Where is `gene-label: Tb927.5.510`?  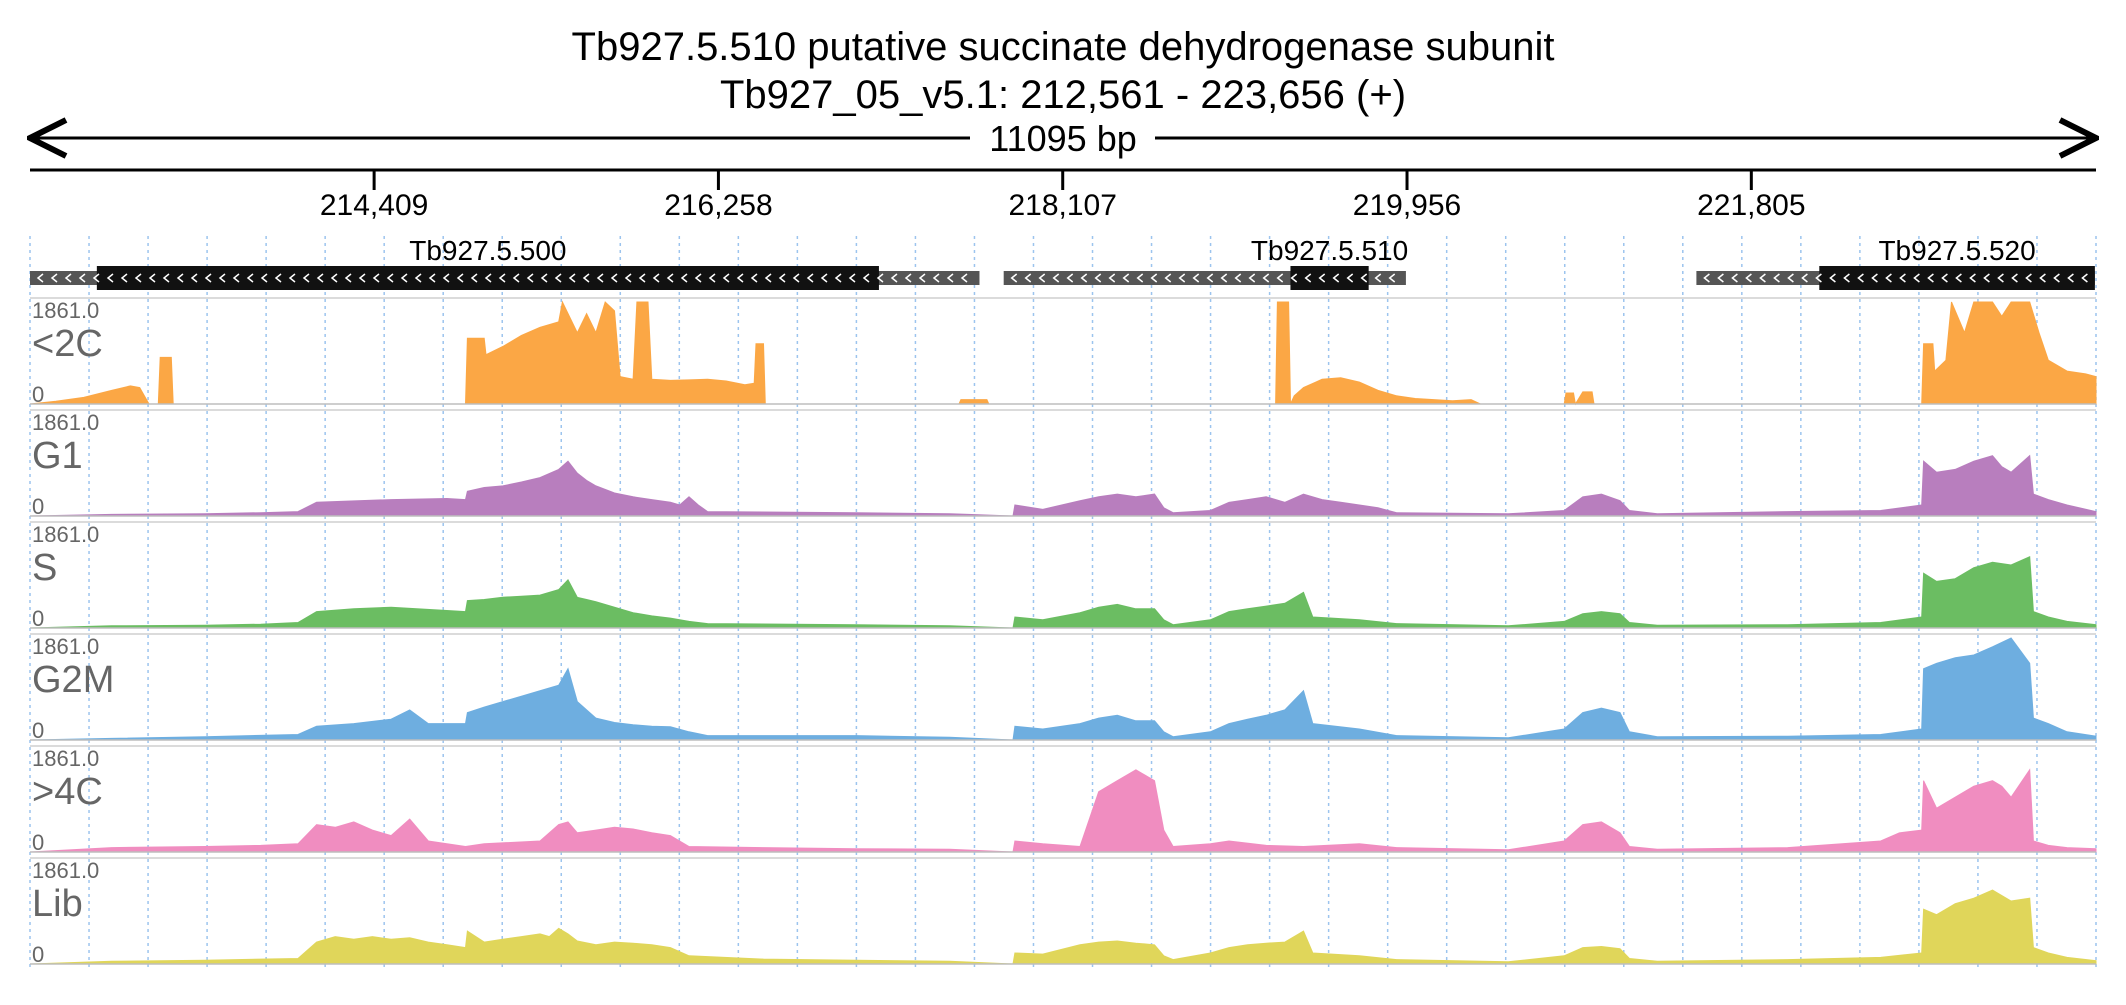 gene-label: Tb927.5.510 is located at coordinates (1329, 250).